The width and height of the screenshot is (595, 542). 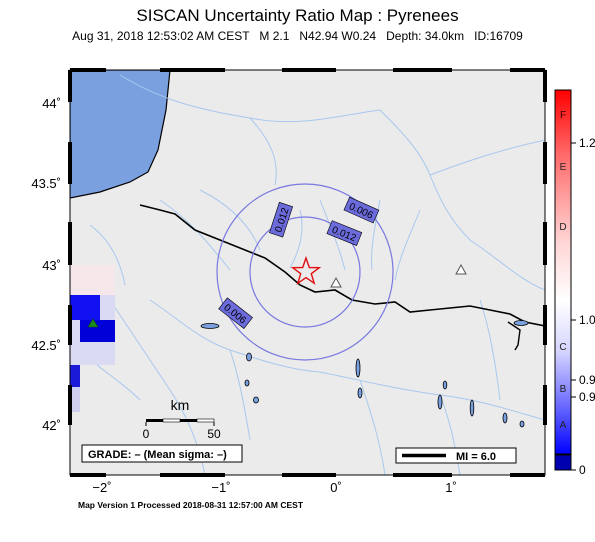 I want to click on uncertainty-contours, so click(x=305, y=272).